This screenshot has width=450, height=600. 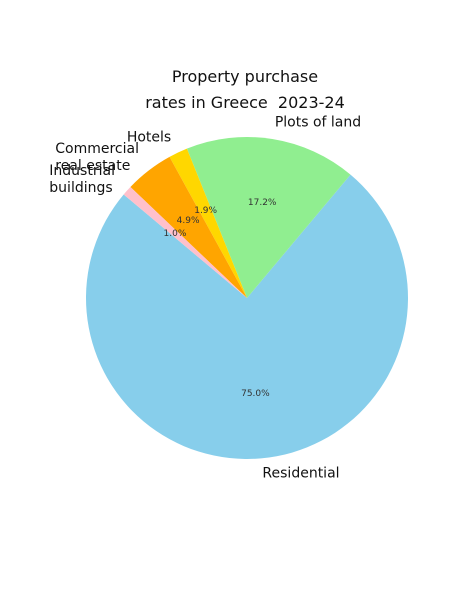 I want to click on value-label: 4.9%, so click(x=188, y=221).